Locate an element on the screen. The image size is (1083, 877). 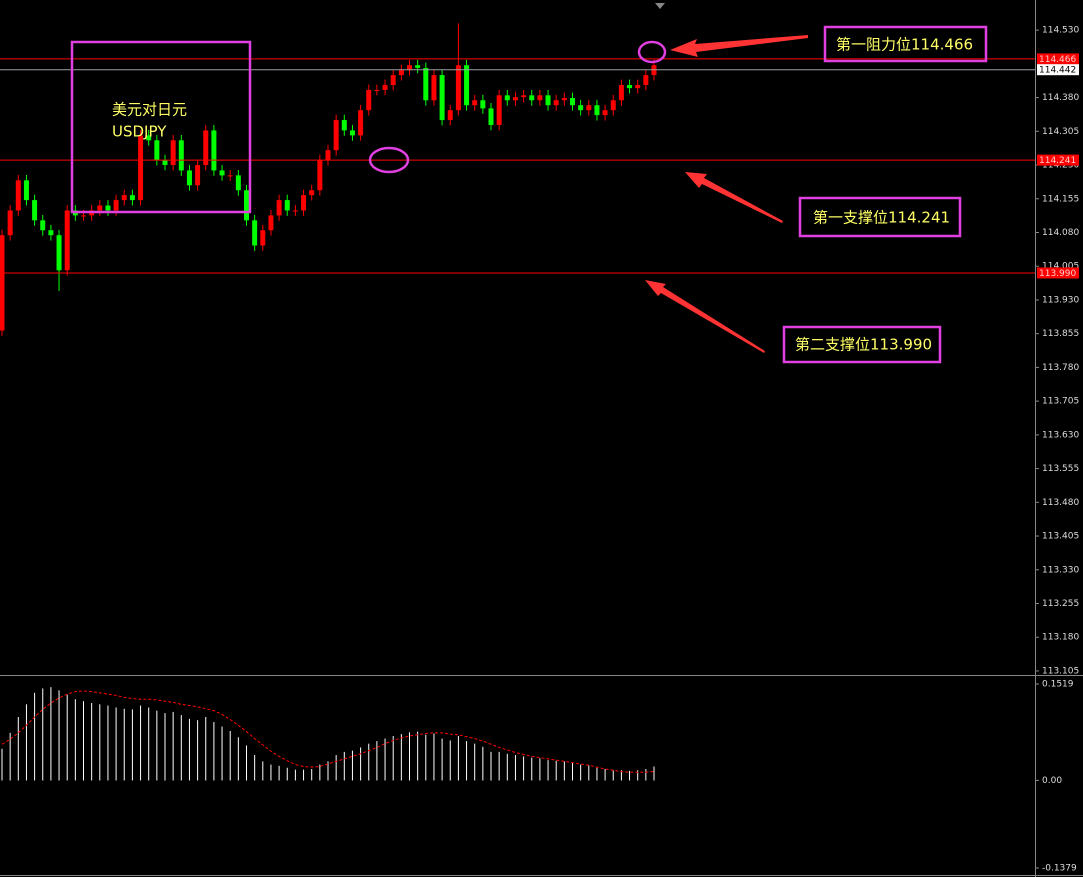
y-tick-label: -0.1379 is located at coordinates (1059, 868).